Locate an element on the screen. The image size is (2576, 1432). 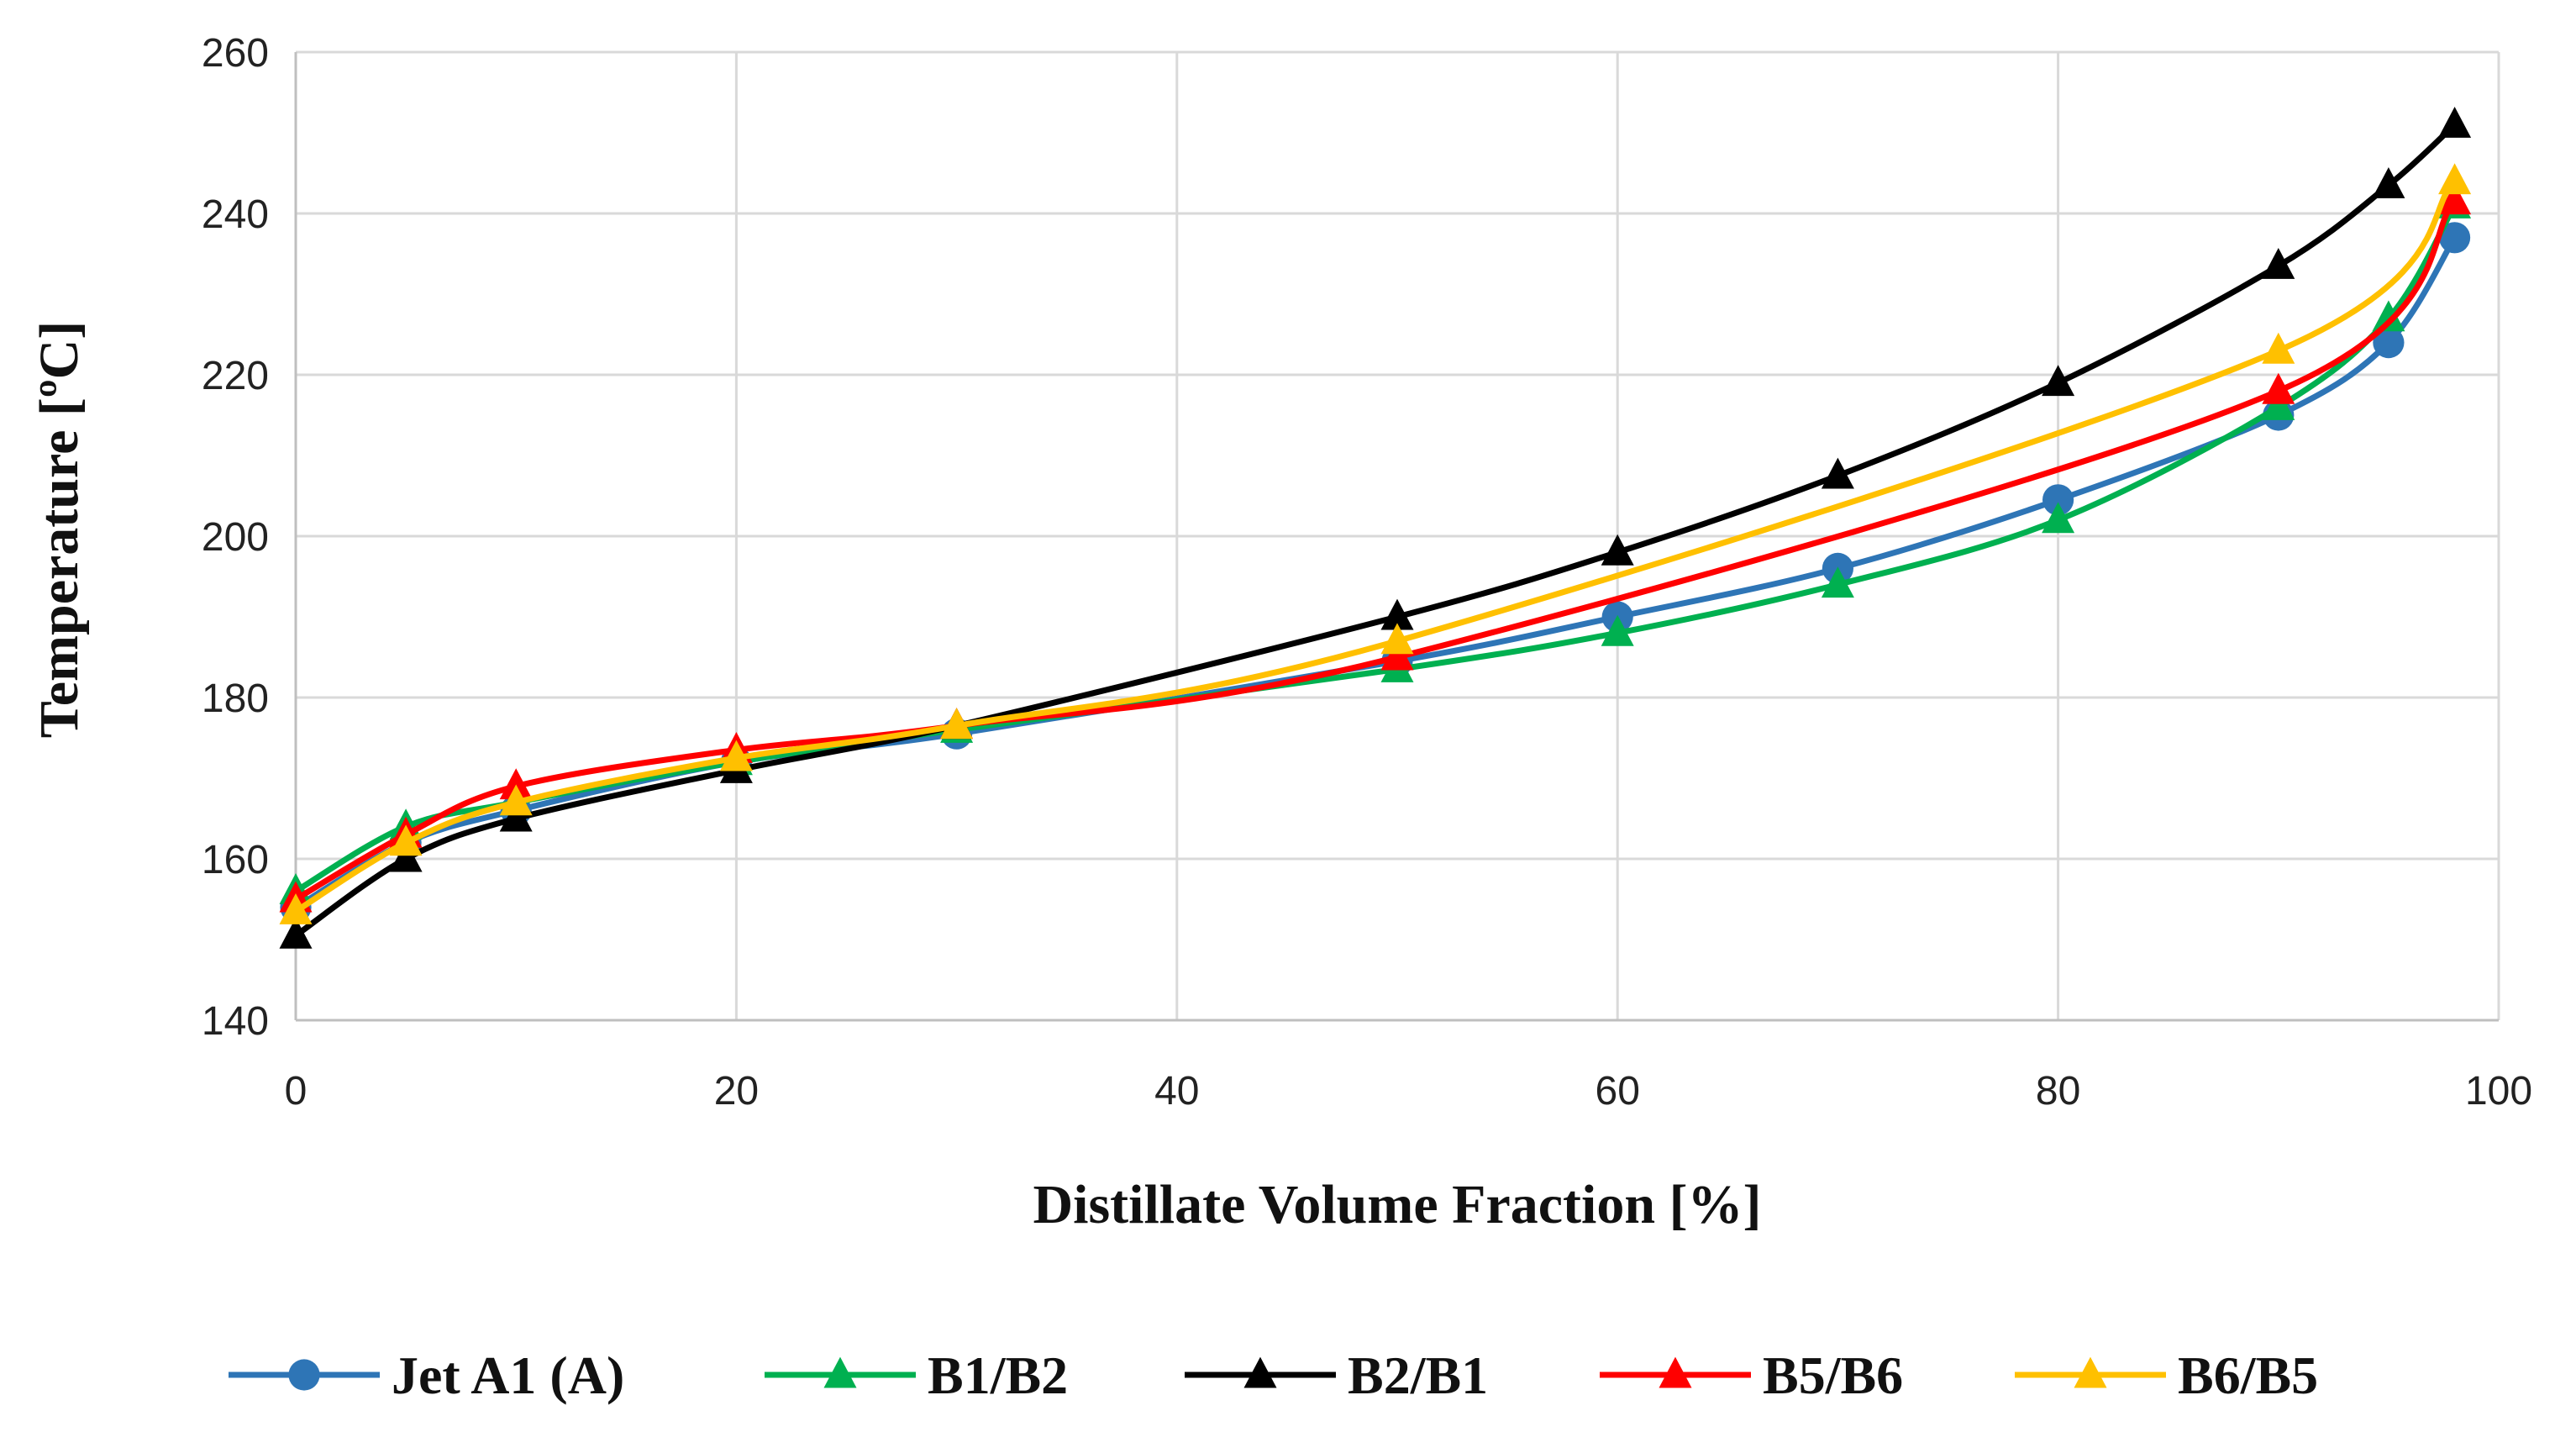
x-tick-label-60: 60 is located at coordinates (1618, 1091).